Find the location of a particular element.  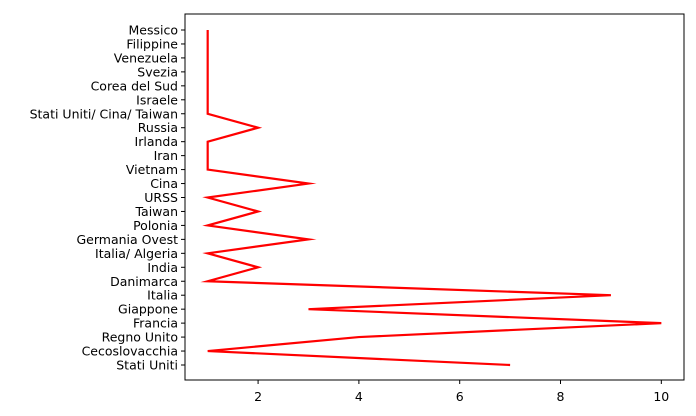

x-tick-label: 8 is located at coordinates (561, 396).